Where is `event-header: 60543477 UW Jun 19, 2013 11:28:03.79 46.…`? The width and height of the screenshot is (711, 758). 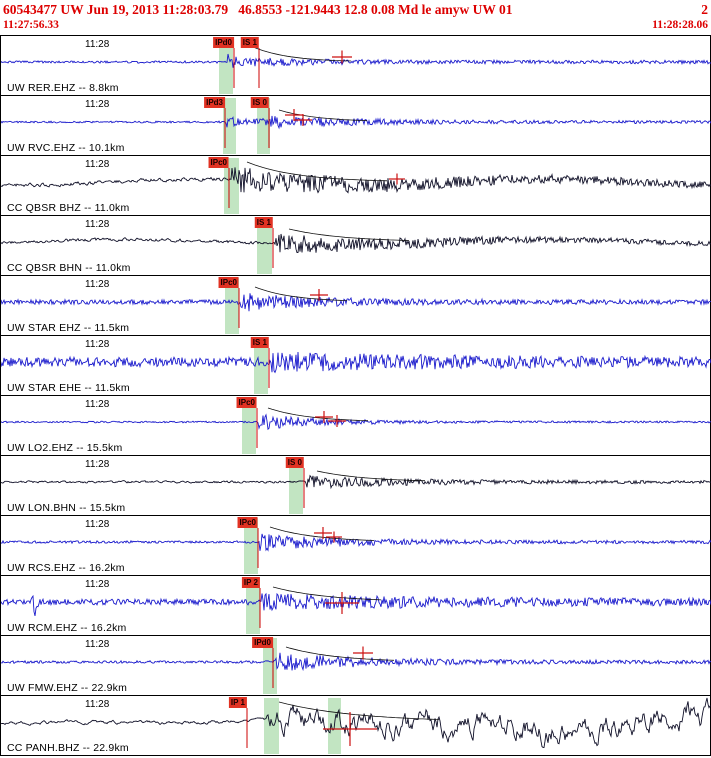
event-header: 60543477 UW Jun 19, 2013 11:28:03.79 46.… is located at coordinates (355, 9).